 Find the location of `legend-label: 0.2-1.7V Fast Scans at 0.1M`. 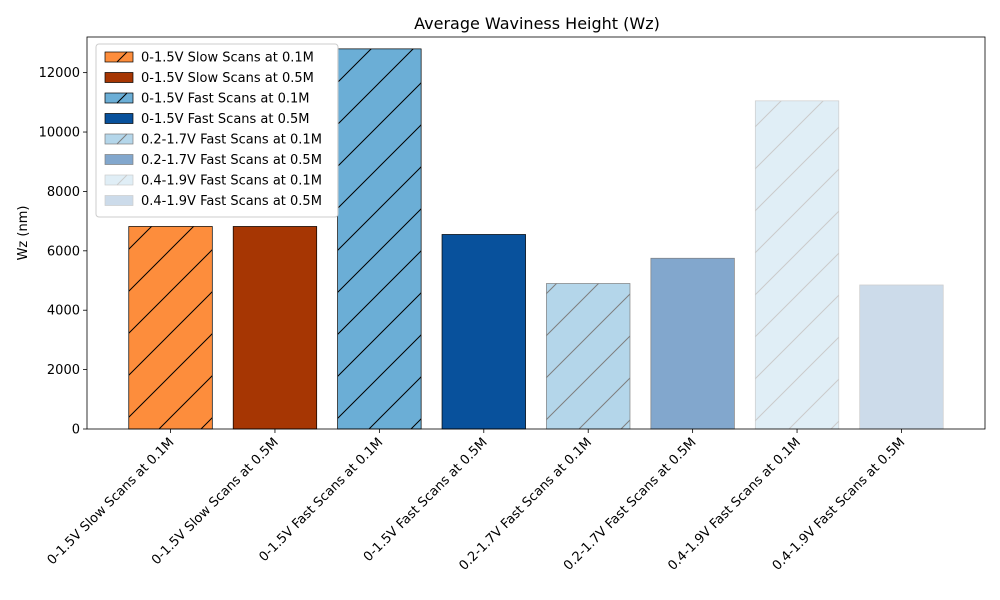

legend-label: 0.2-1.7V Fast Scans at 0.1M is located at coordinates (231, 140).